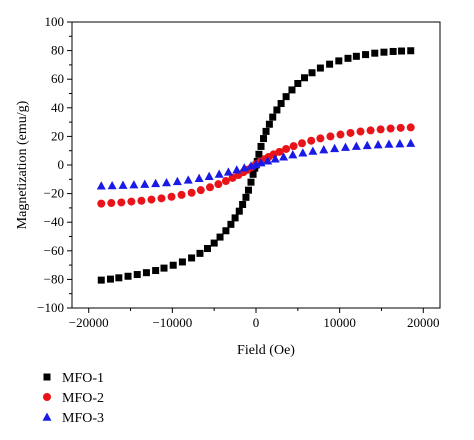 Image resolution: width=474 pixels, height=440 pixels. What do you see at coordinates (54, 221) in the screenshot?
I see `y-tick-label: −40` at bounding box center [54, 221].